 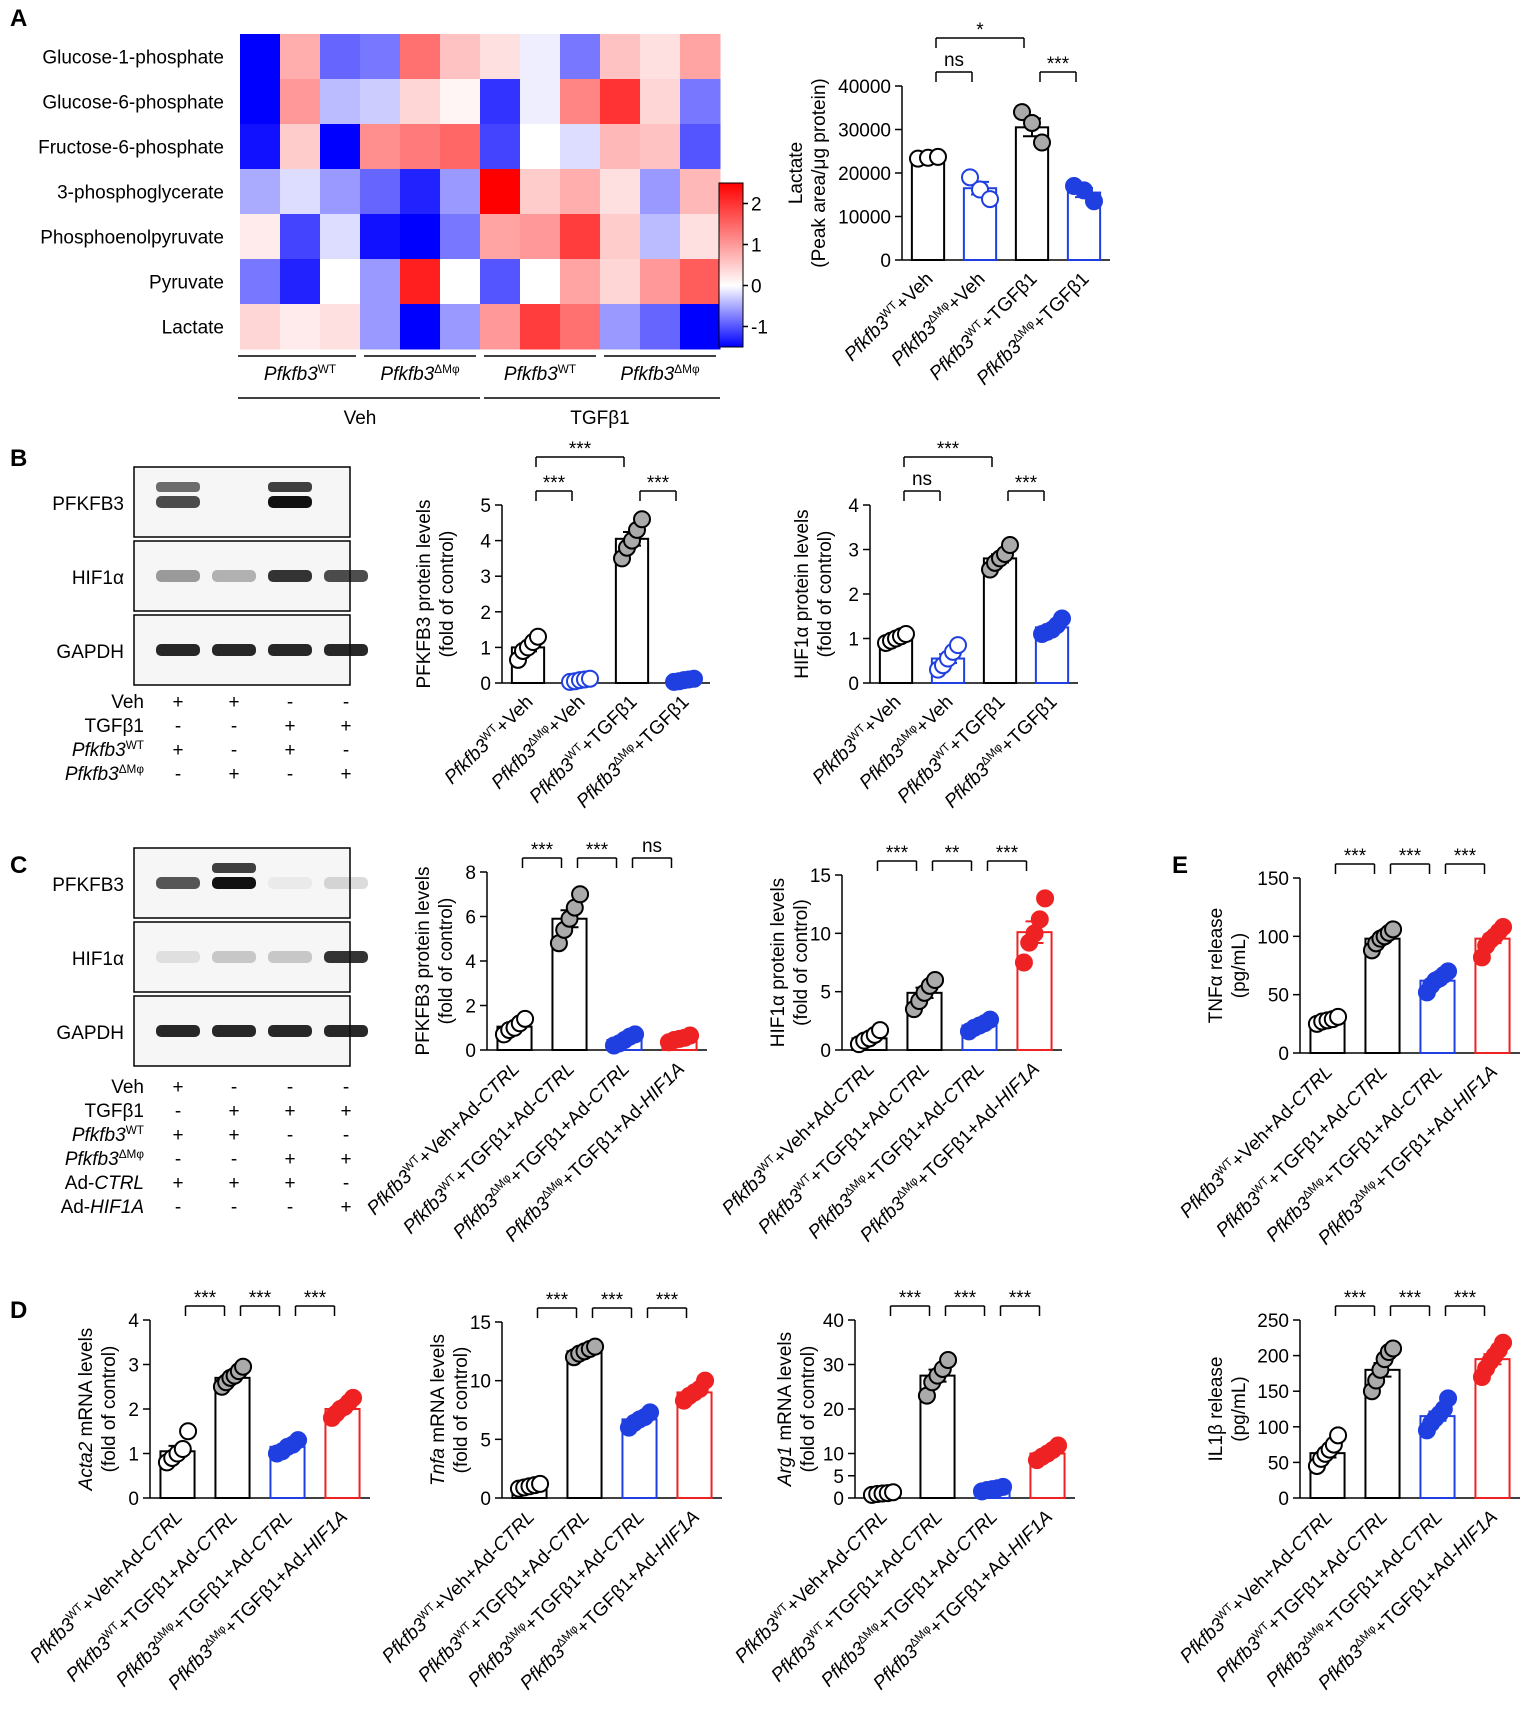 I want to click on d-arg1-data-point, so click(x=893, y=1492).